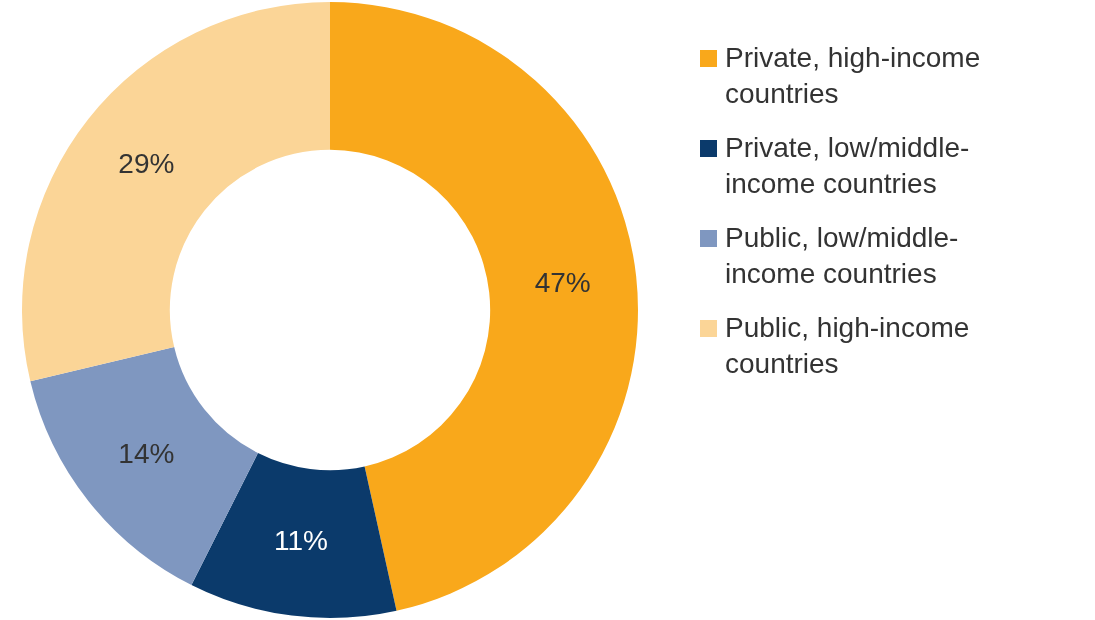  What do you see at coordinates (146, 163) in the screenshot?
I see `data-label: 29%` at bounding box center [146, 163].